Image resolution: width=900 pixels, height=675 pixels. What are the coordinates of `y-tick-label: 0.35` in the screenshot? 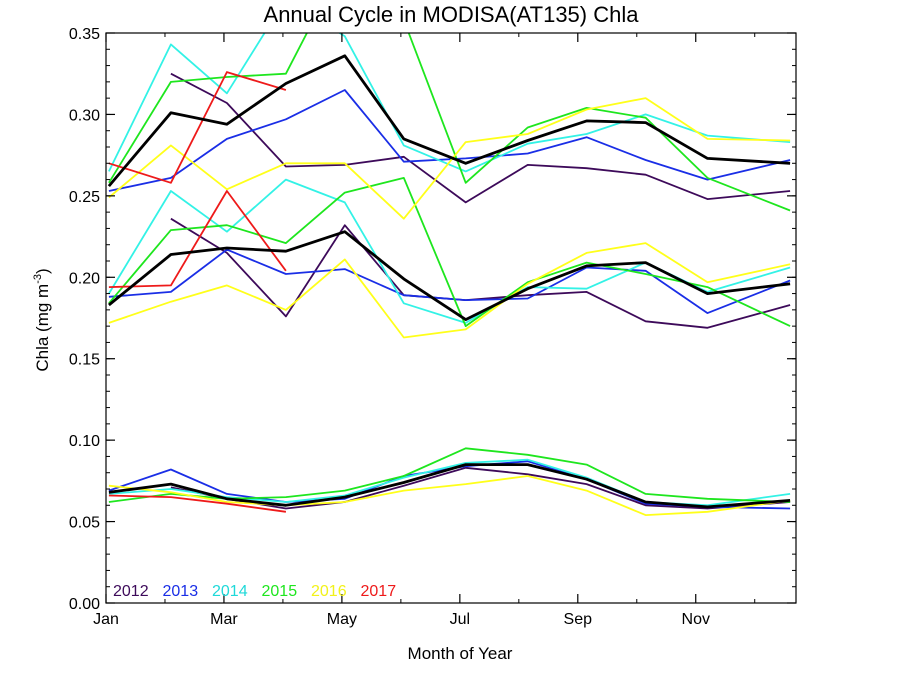 It's located at (84, 34).